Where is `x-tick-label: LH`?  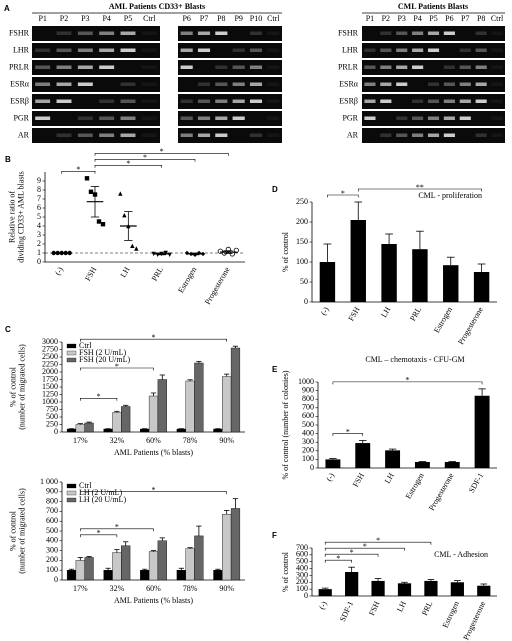 x-tick-label: LH is located at coordinates (401, 607).